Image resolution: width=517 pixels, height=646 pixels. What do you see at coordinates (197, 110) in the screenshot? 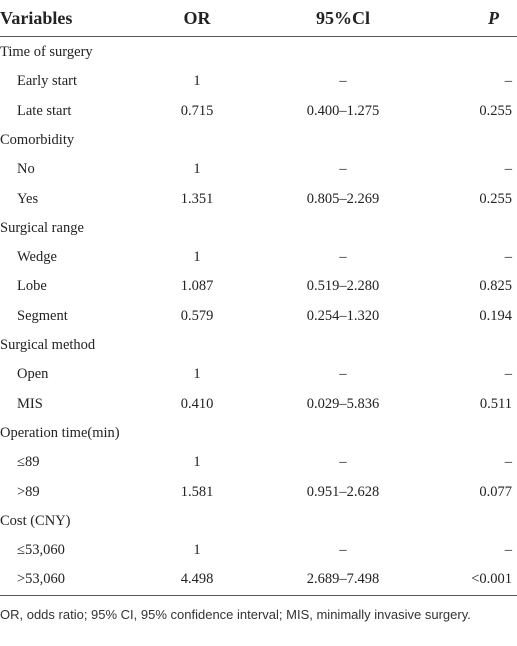
I see `cell-value: 0.715` at bounding box center [197, 110].